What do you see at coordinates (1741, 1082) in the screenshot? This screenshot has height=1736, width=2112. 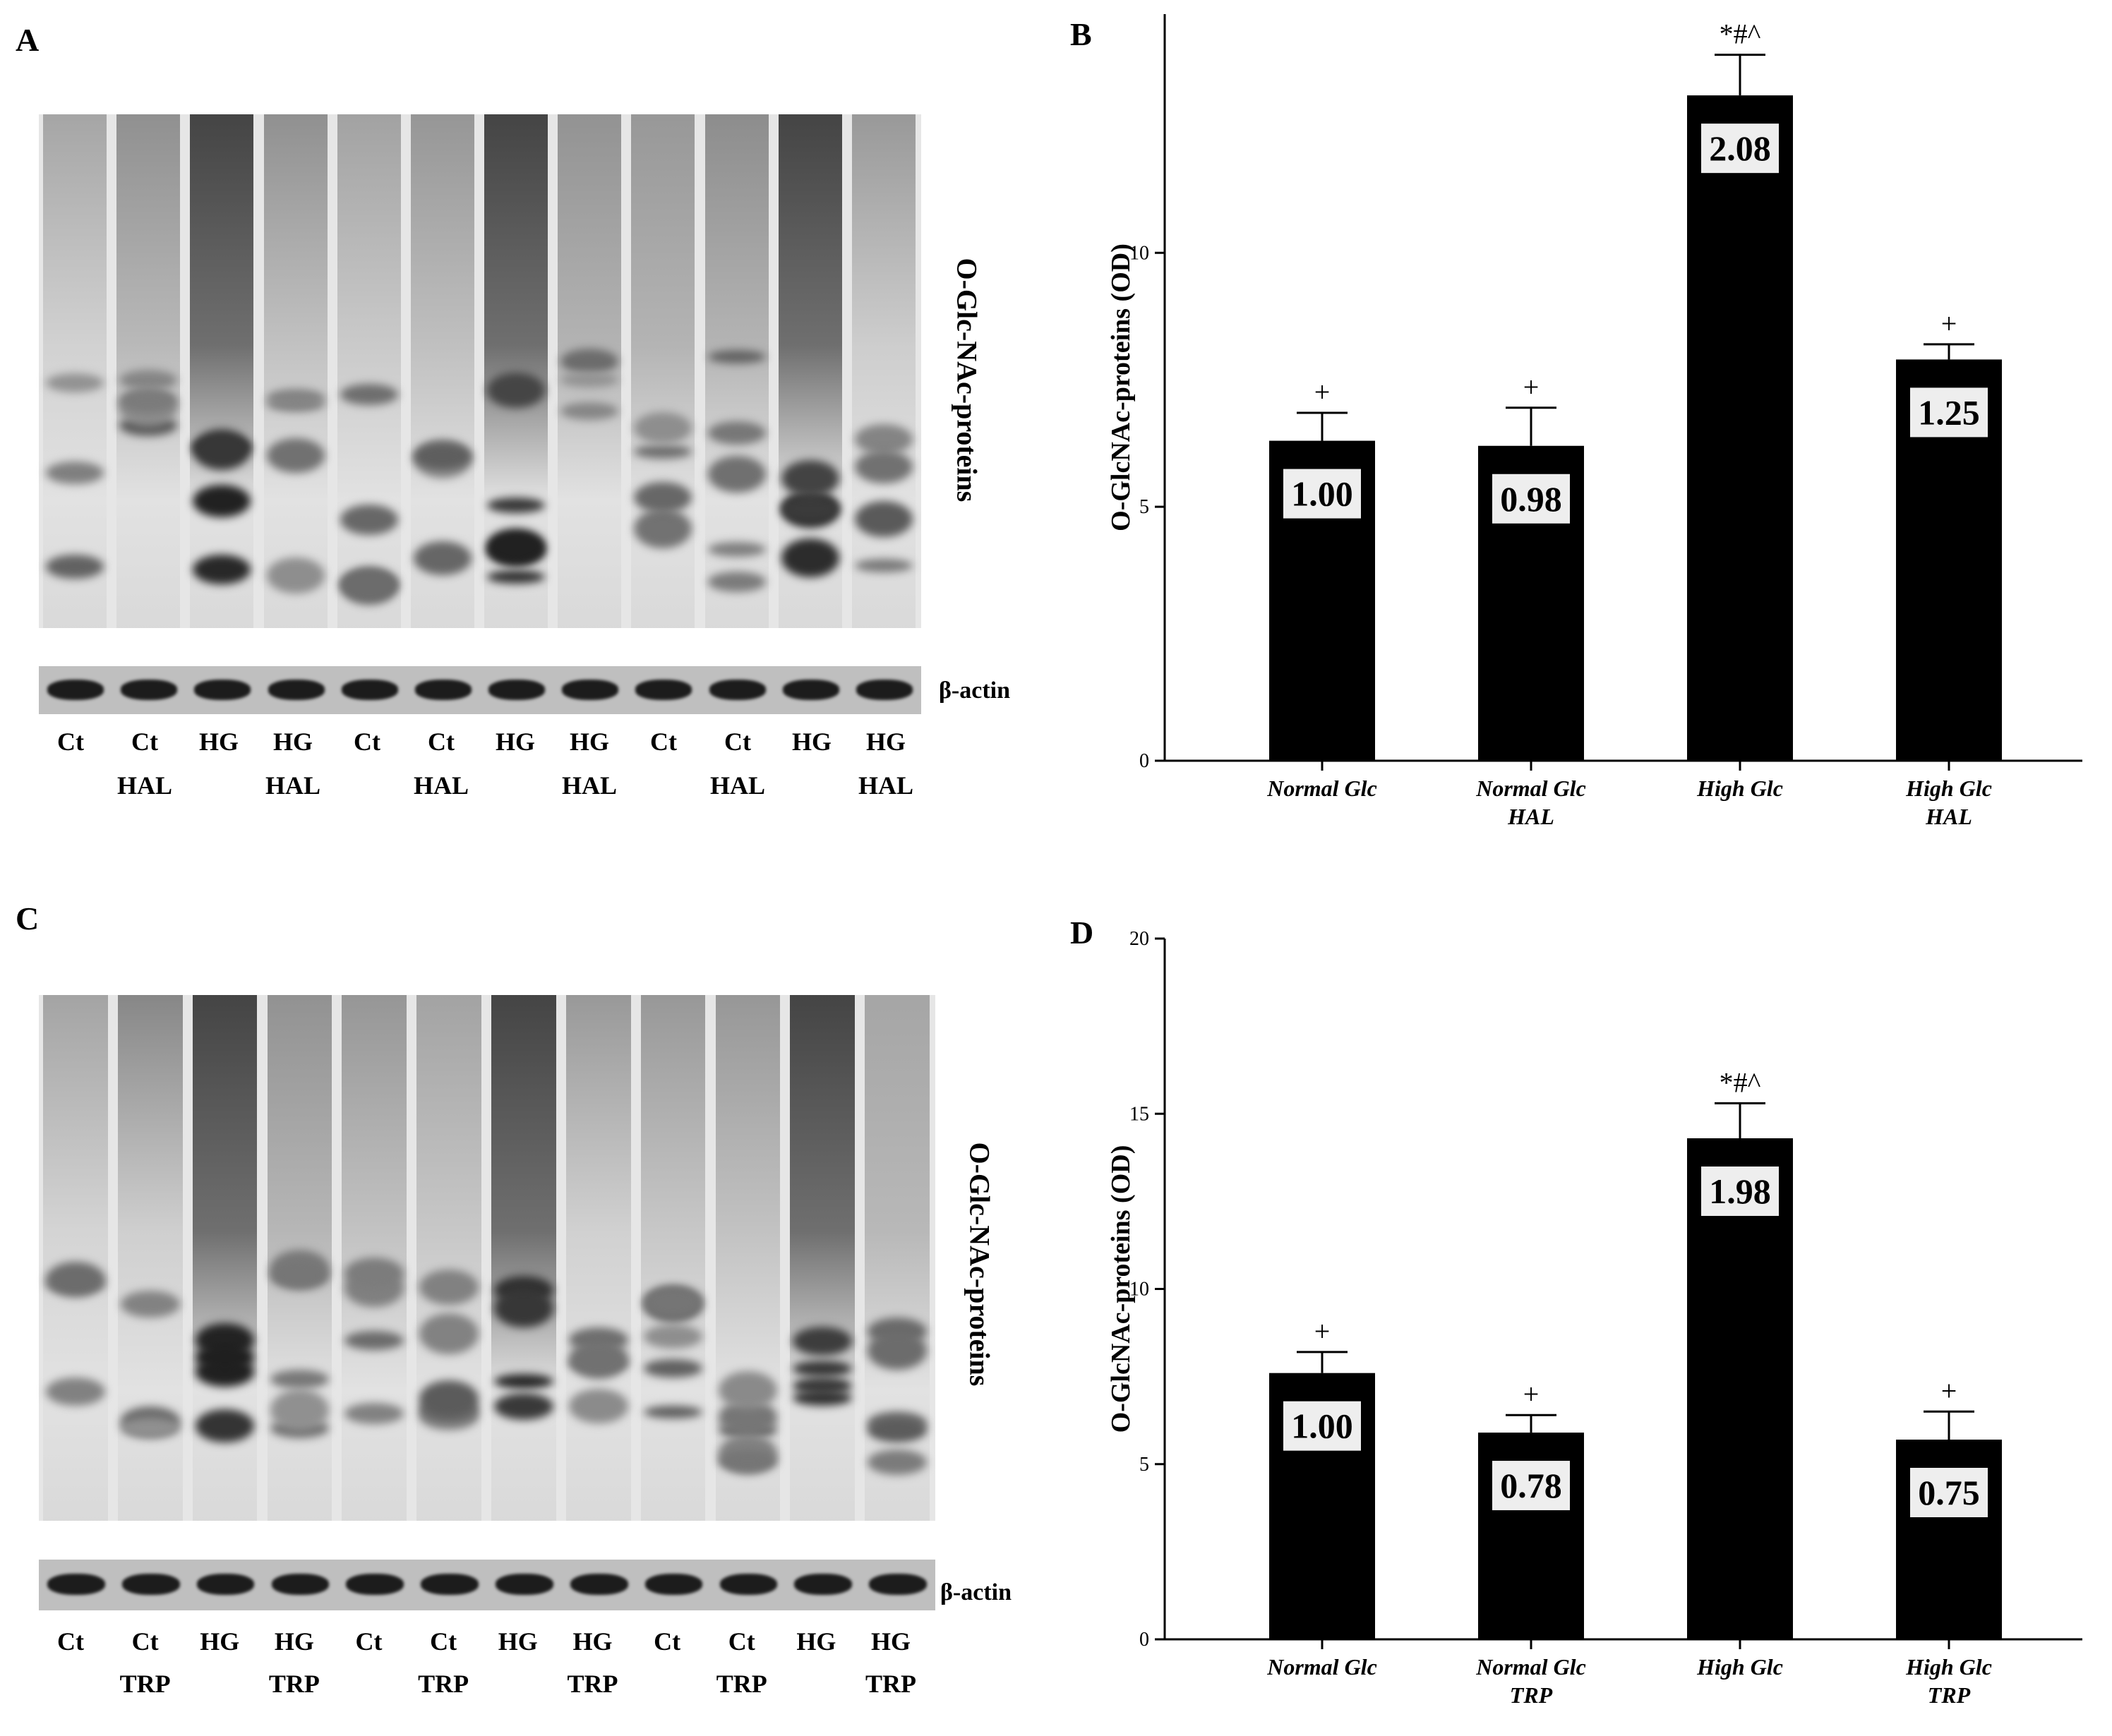 I see `significance-marker: *#^` at bounding box center [1741, 1082].